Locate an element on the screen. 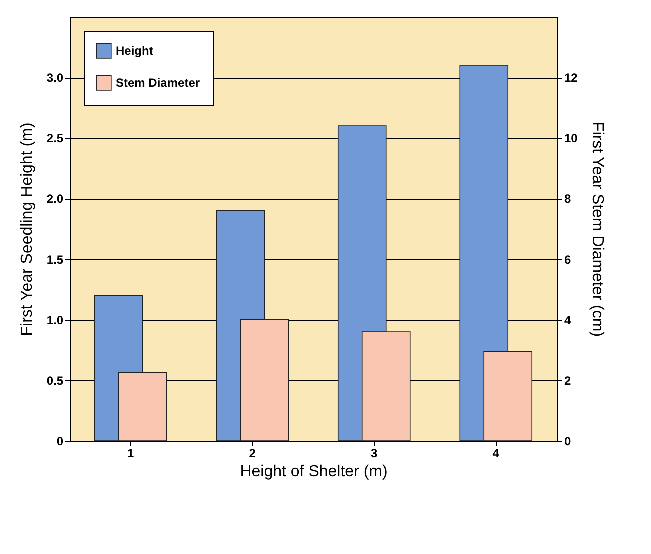 This screenshot has width=651, height=554. x-axis-title: Height of Shelter (m) is located at coordinates (314, 472).